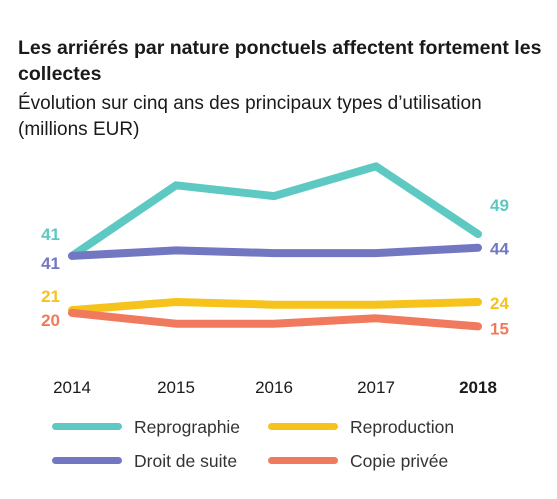 The image size is (557, 499). Describe the element at coordinates (50, 296) in the screenshot. I see `start-label-reproduction: 21` at that location.